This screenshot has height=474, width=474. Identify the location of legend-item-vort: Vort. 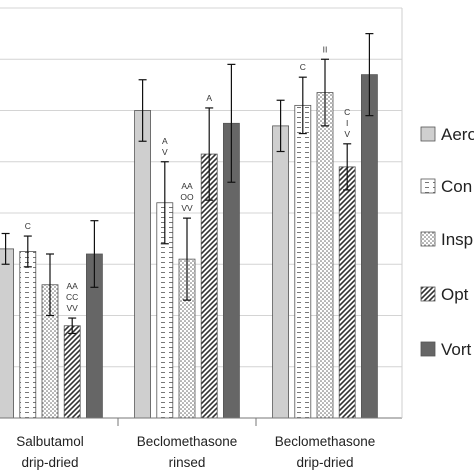
(446, 349).